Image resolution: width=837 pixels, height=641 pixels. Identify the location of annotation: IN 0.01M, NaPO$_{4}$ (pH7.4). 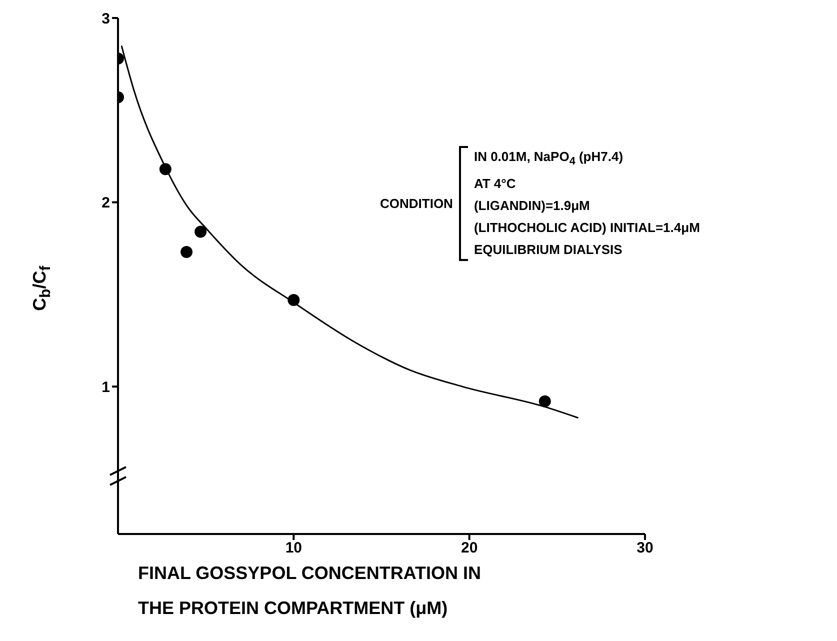
(549, 159).